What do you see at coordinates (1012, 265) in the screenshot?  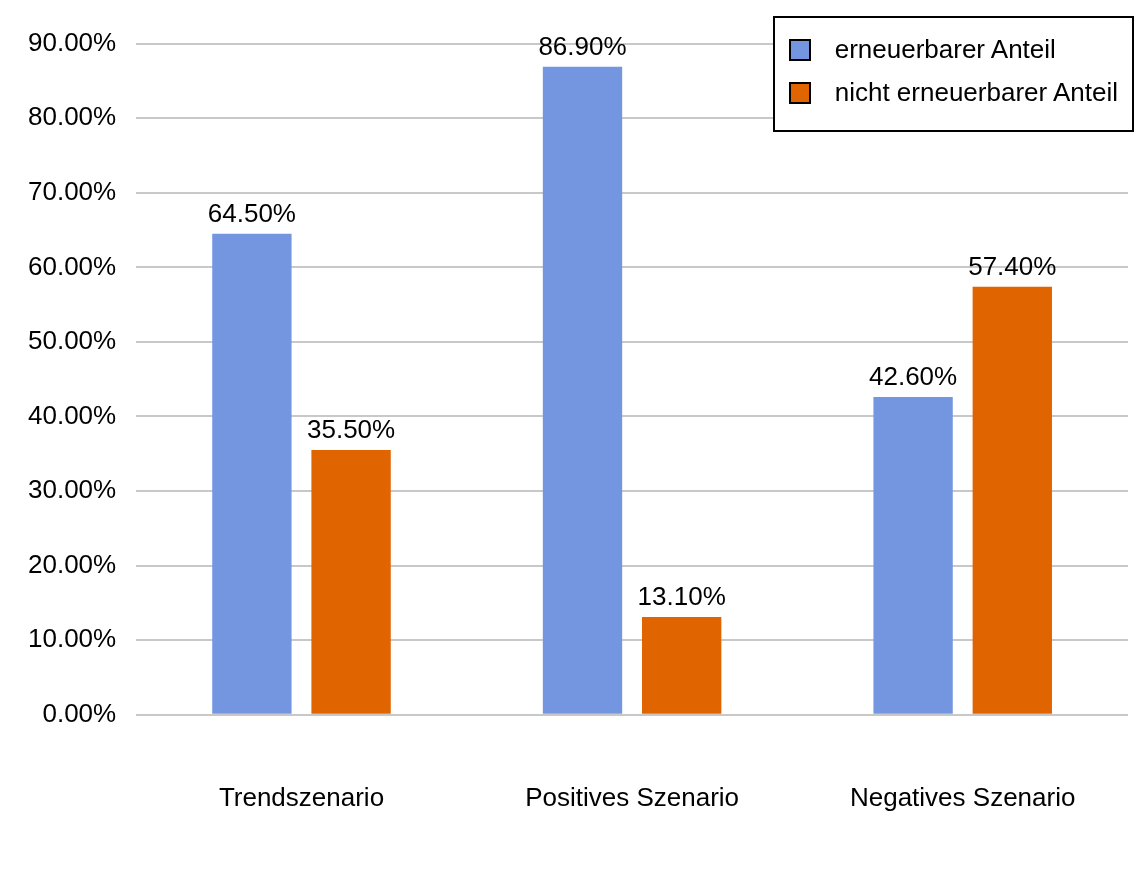 I see `data-label: 57.40%` at bounding box center [1012, 265].